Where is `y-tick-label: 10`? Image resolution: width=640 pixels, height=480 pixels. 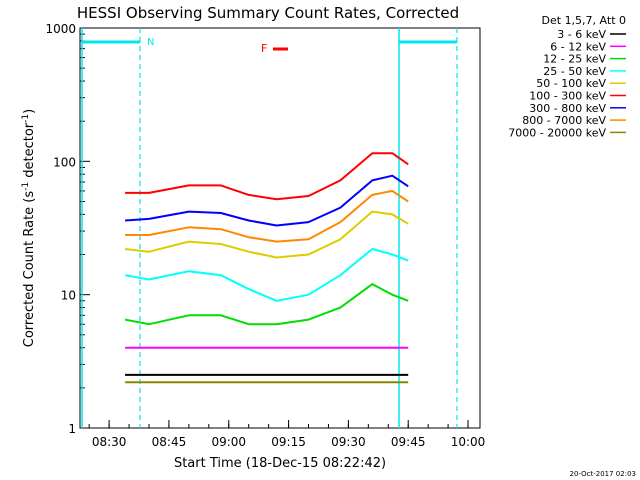 y-tick-label: 10 is located at coordinates (68, 296).